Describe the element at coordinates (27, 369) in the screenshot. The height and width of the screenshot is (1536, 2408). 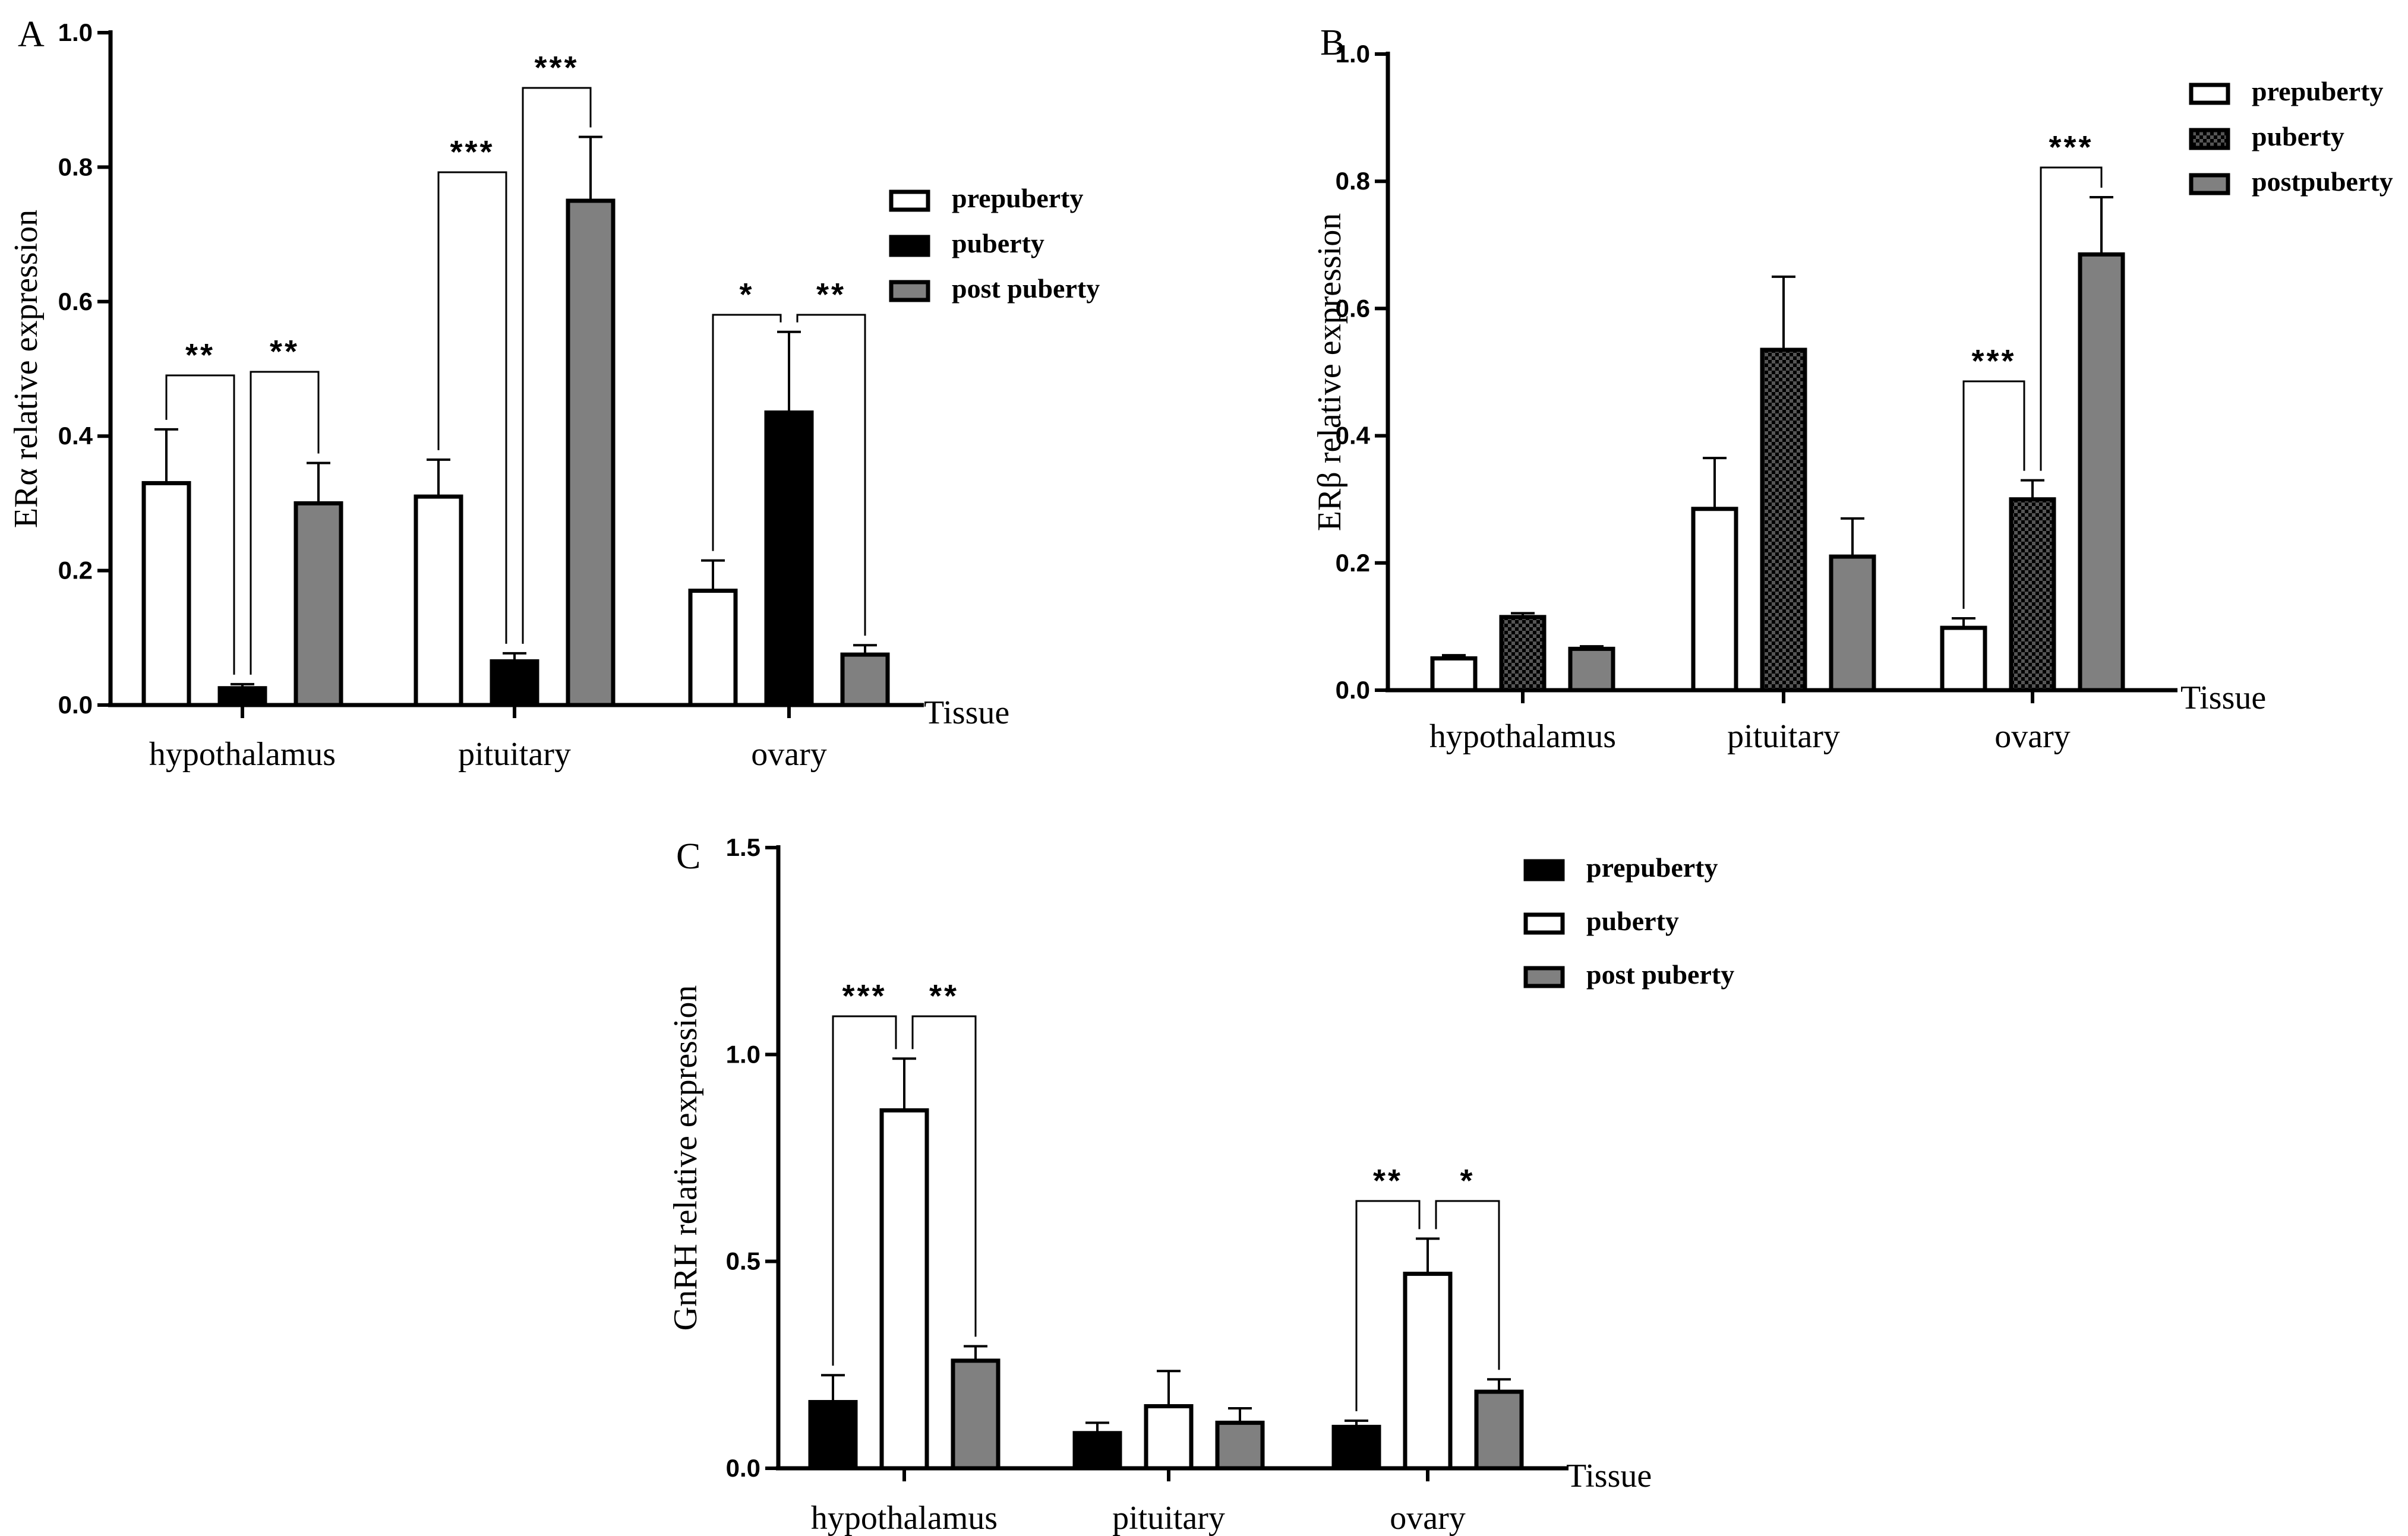
I see `y-axis-title: ERα relative expression` at that location.